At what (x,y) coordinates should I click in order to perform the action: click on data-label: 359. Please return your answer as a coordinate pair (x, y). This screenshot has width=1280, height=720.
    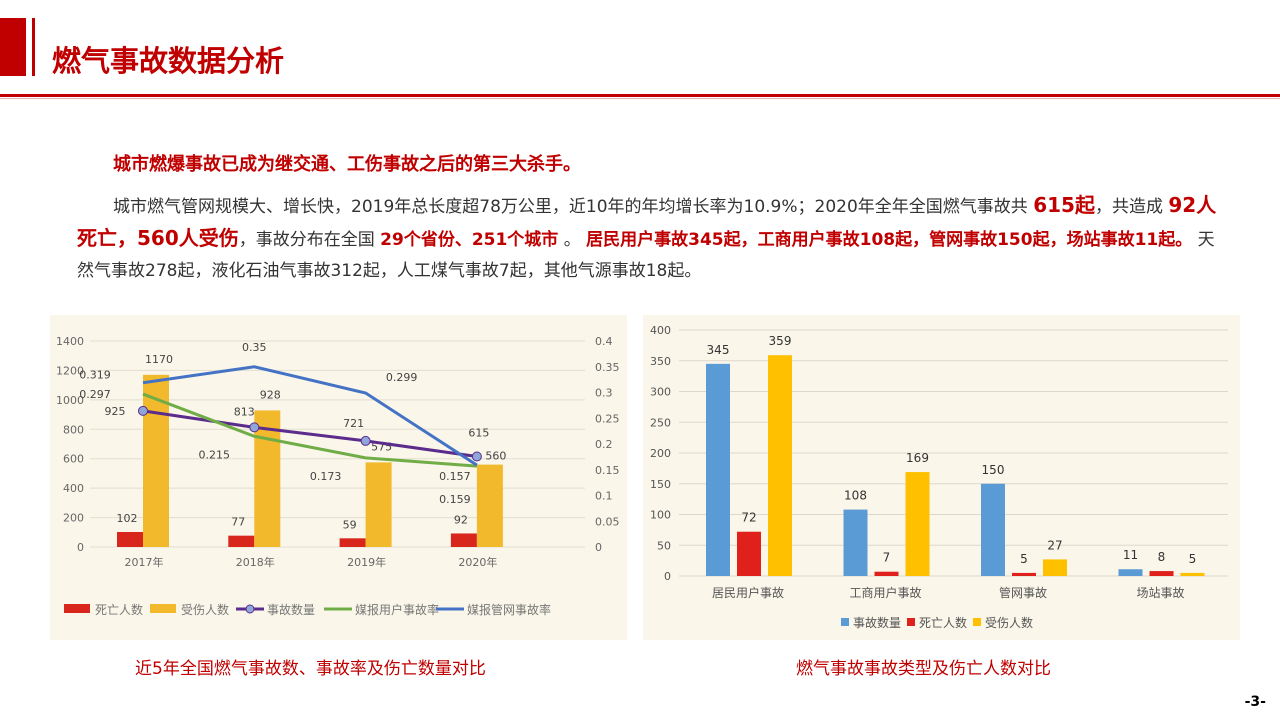
    Looking at the image, I should click on (780, 341).